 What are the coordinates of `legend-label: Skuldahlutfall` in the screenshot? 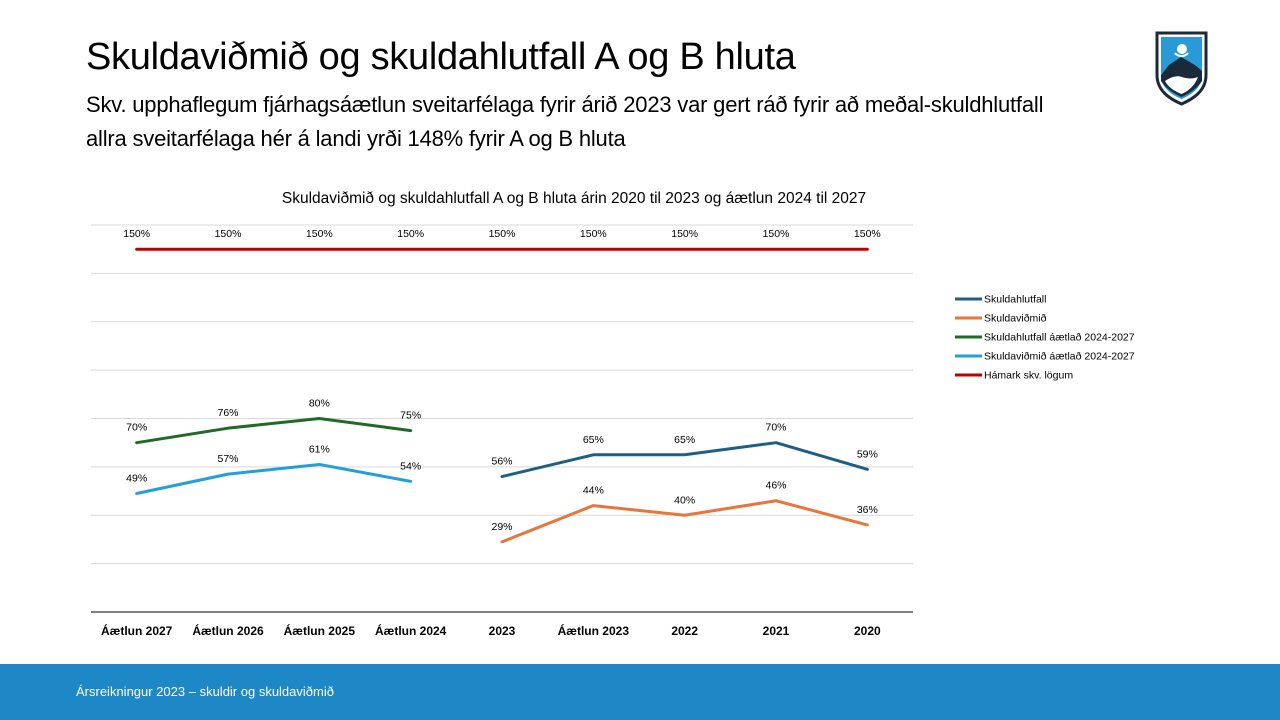 It's located at (1015, 300).